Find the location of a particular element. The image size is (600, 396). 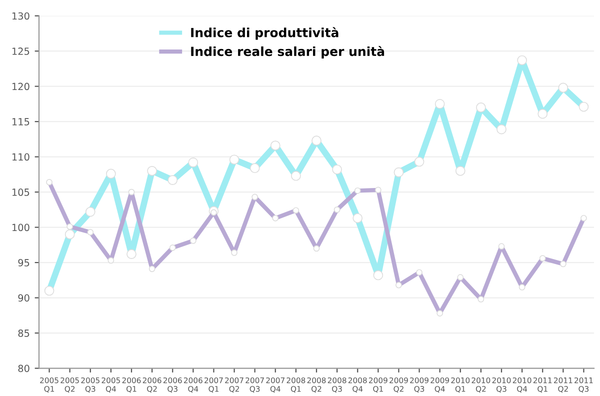

y-tick-label: 125 is located at coordinates (21, 51).